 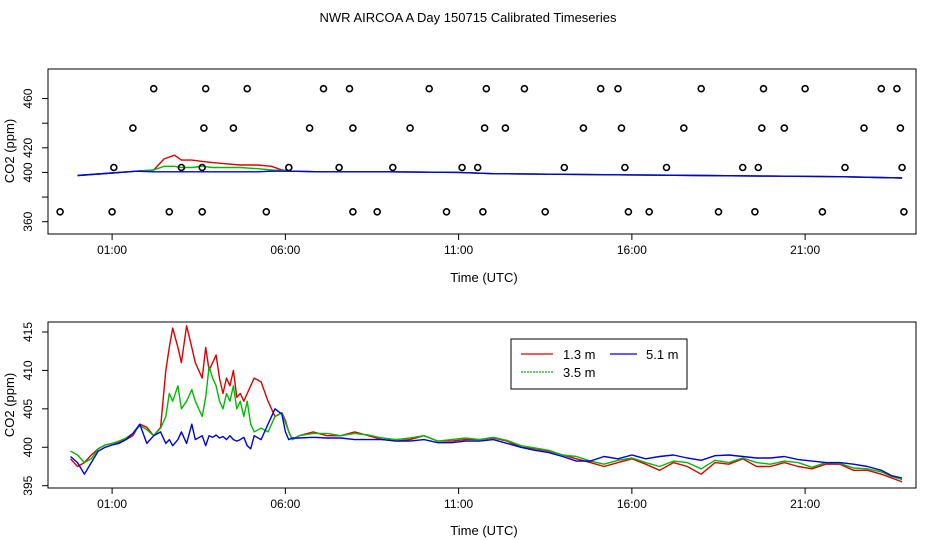 I want to click on bottom-x-axis: 01:00 06:00 11:00 16:00 21:00, so click(x=458, y=499).